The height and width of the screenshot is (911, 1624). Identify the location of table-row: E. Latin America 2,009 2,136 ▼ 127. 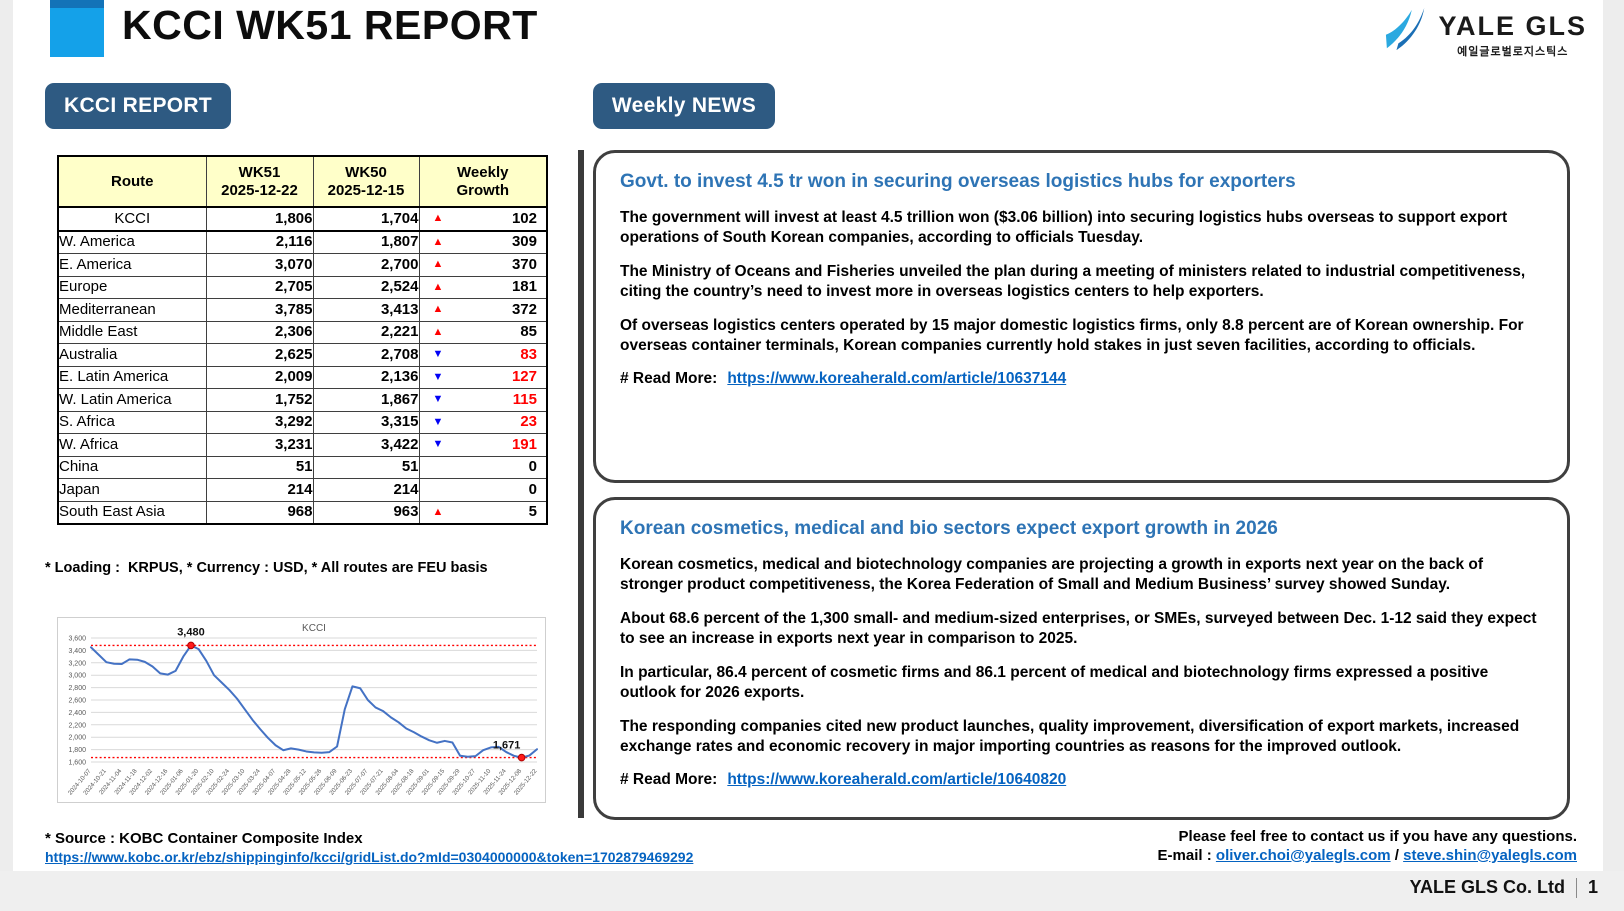
(302, 377).